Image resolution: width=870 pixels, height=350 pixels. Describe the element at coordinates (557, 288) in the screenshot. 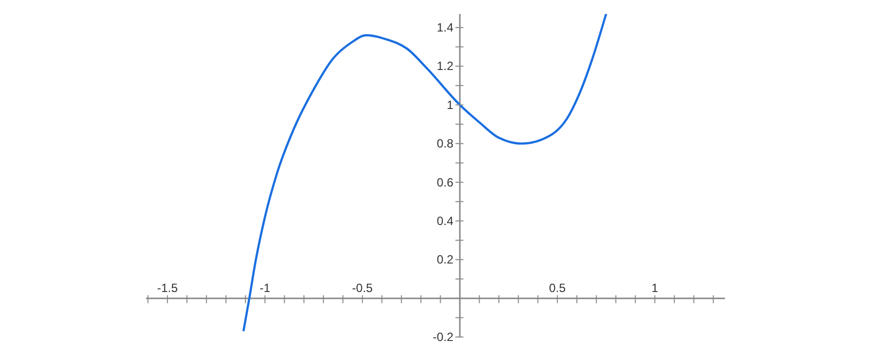

I see `x-tick-label: 0.5` at that location.